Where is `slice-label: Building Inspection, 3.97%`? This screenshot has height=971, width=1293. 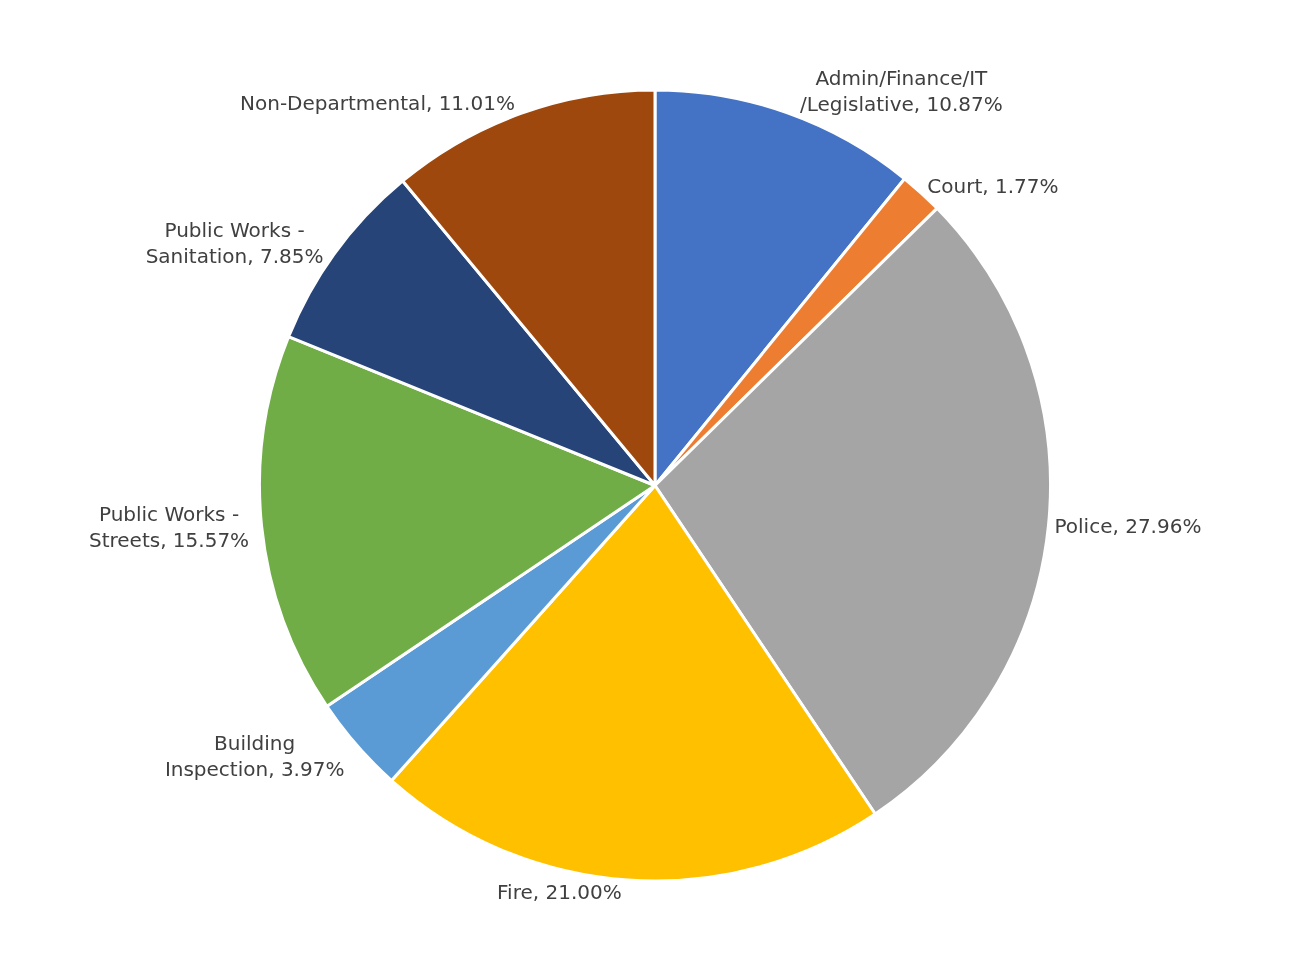
slice-label: Building Inspection, 3.97% is located at coordinates (254, 756).